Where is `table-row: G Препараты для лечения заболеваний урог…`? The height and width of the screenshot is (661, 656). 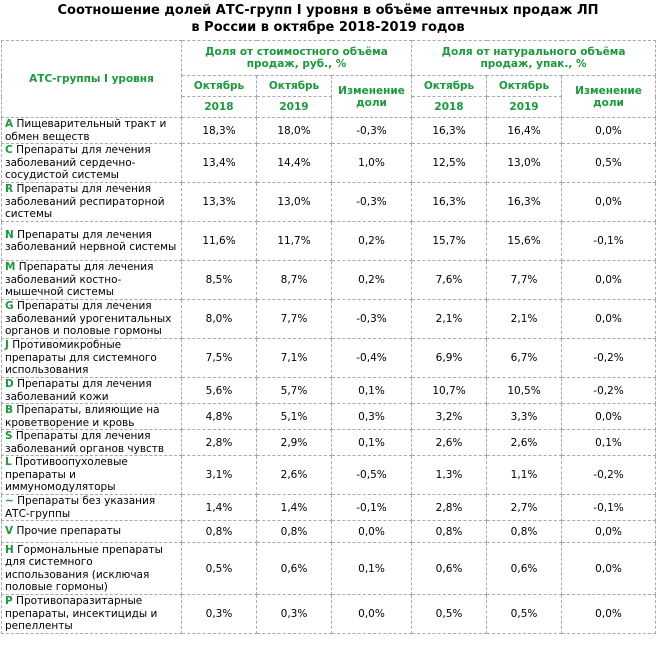
table-row: G Препараты для лечения заболеваний урог… is located at coordinates (328, 319).